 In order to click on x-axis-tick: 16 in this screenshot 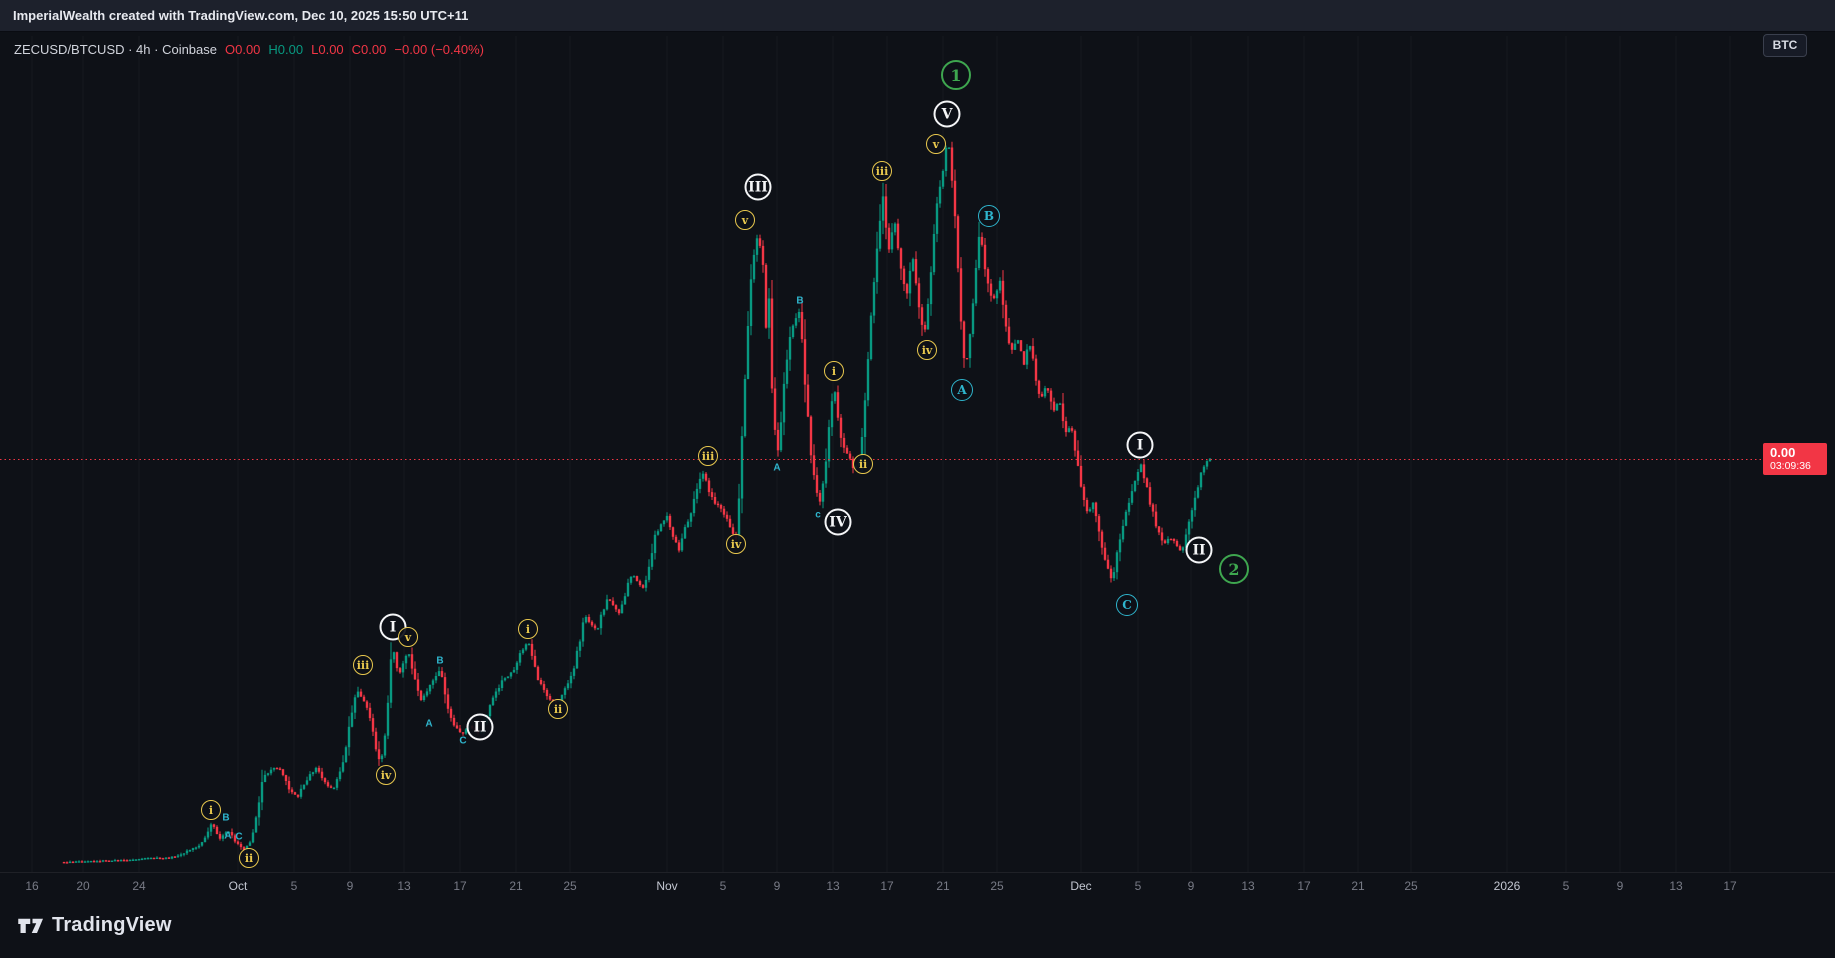, I will do `click(32, 886)`.